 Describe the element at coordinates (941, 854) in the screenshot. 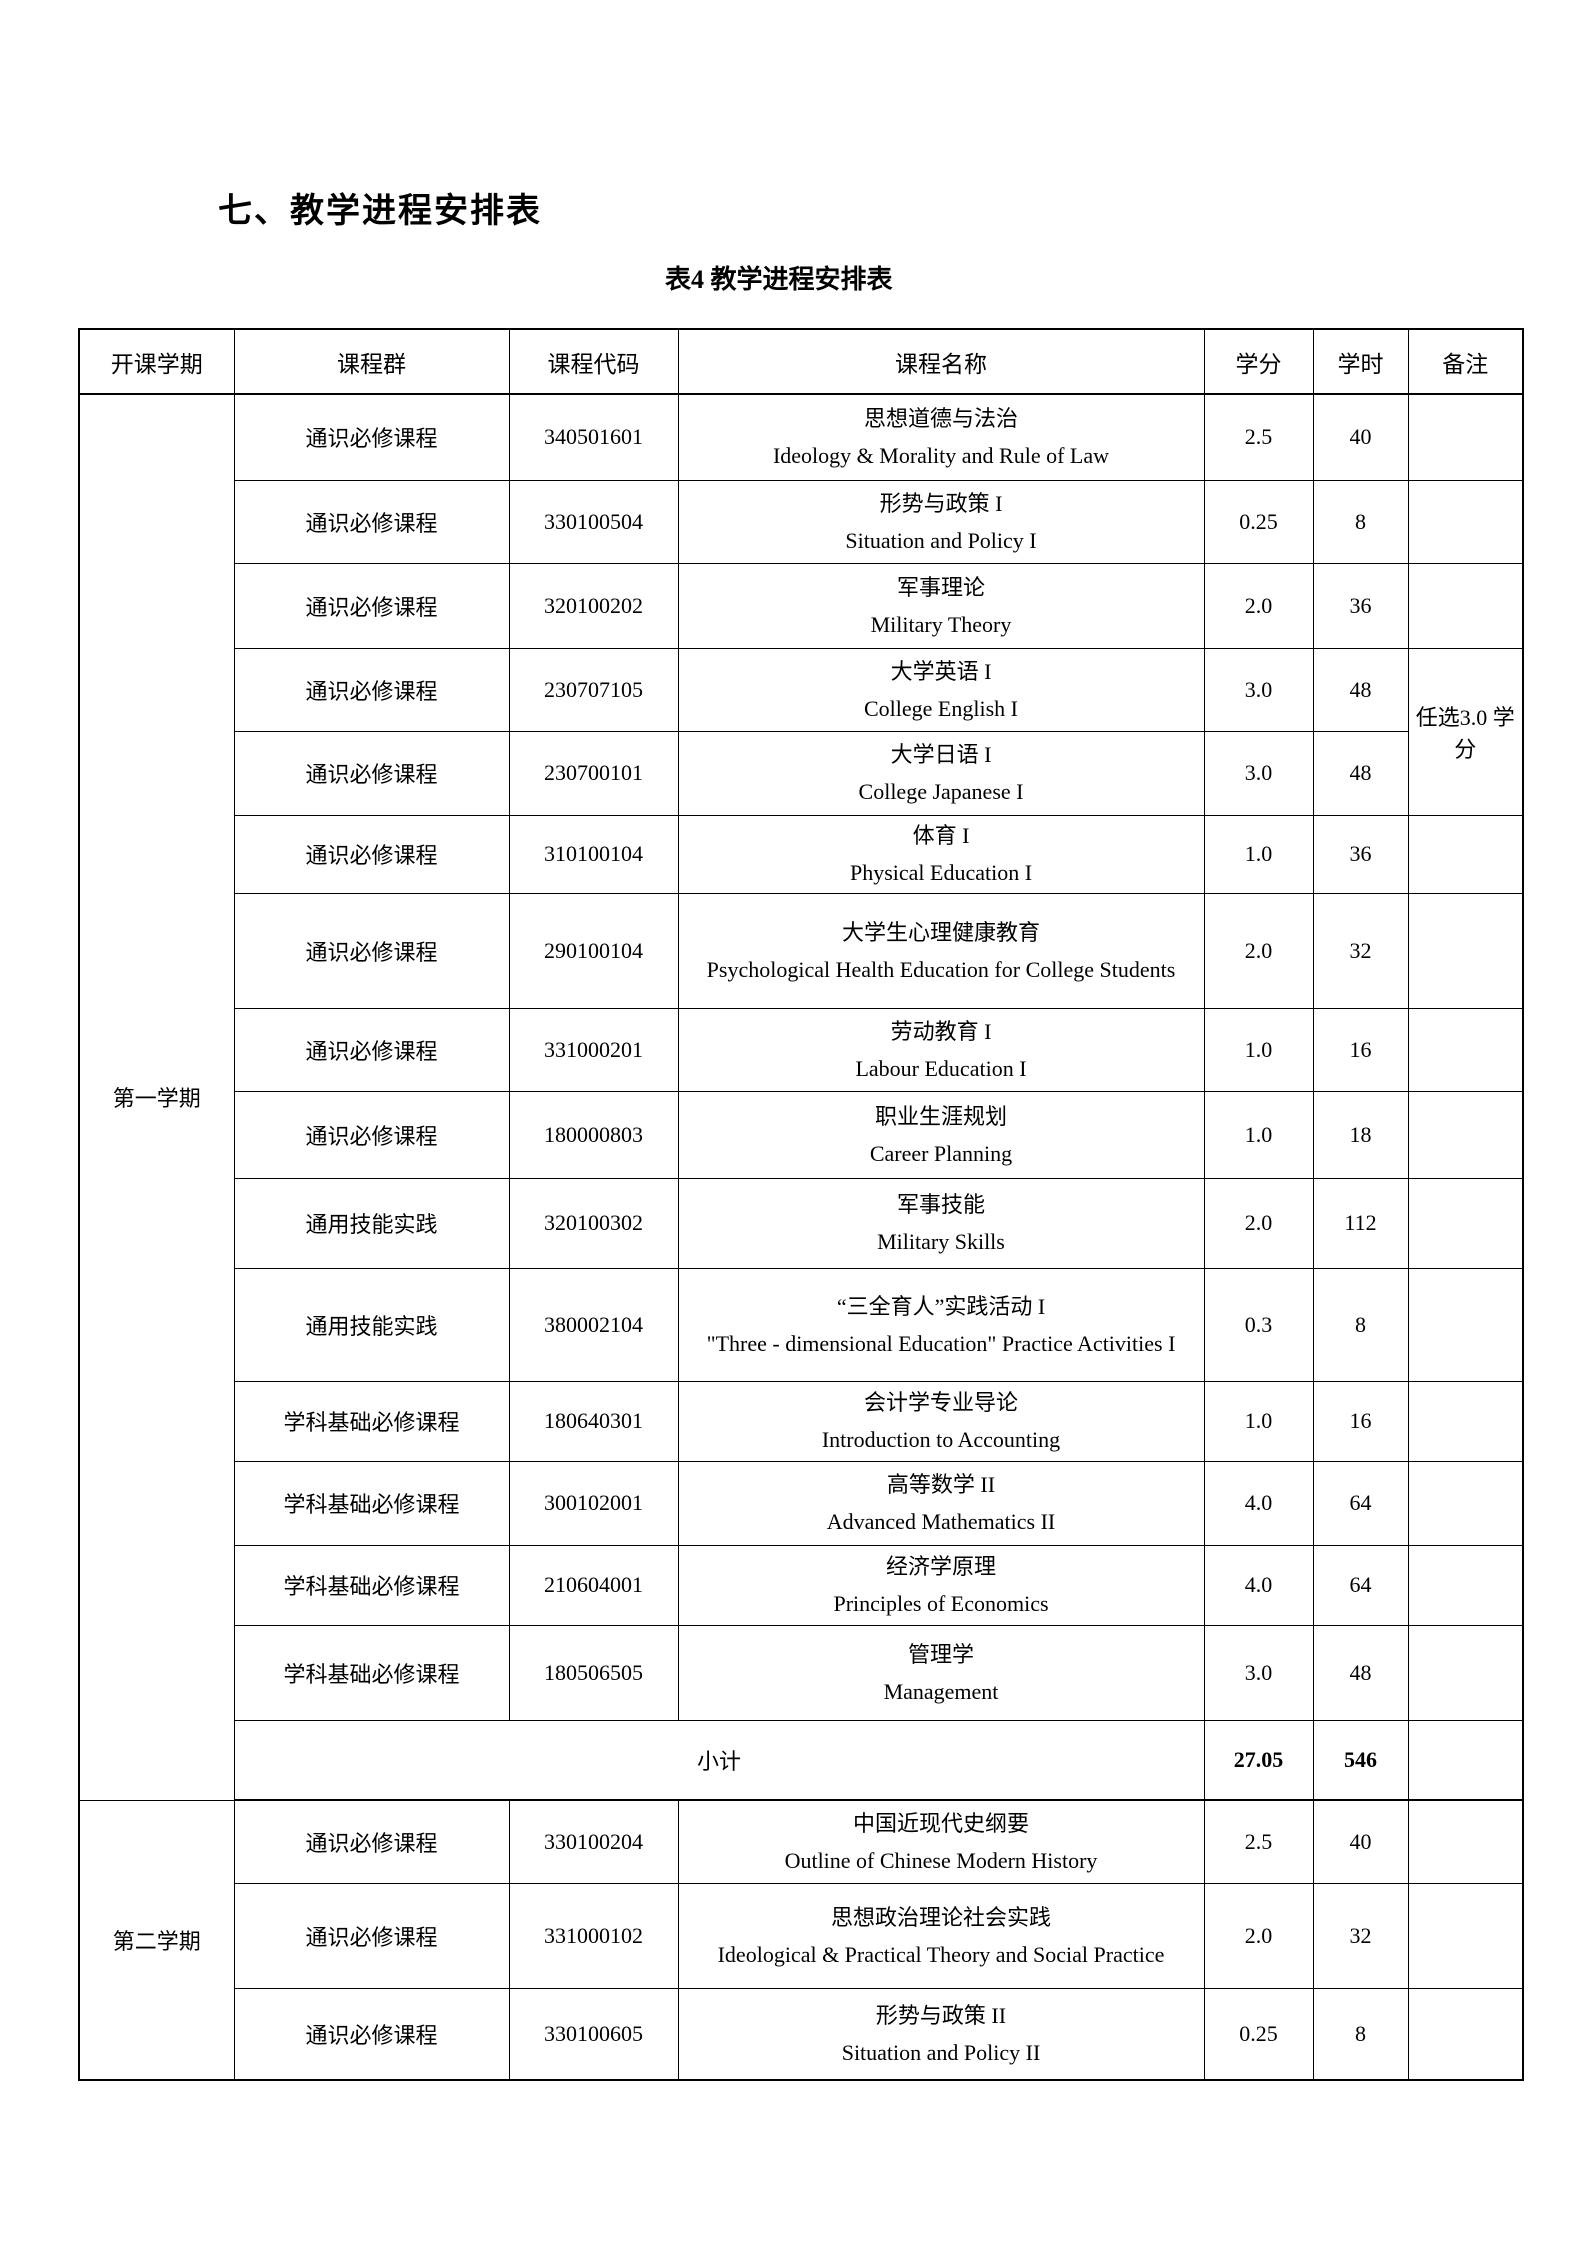

I see `name-cell: 体育 I Physical Education I` at that location.